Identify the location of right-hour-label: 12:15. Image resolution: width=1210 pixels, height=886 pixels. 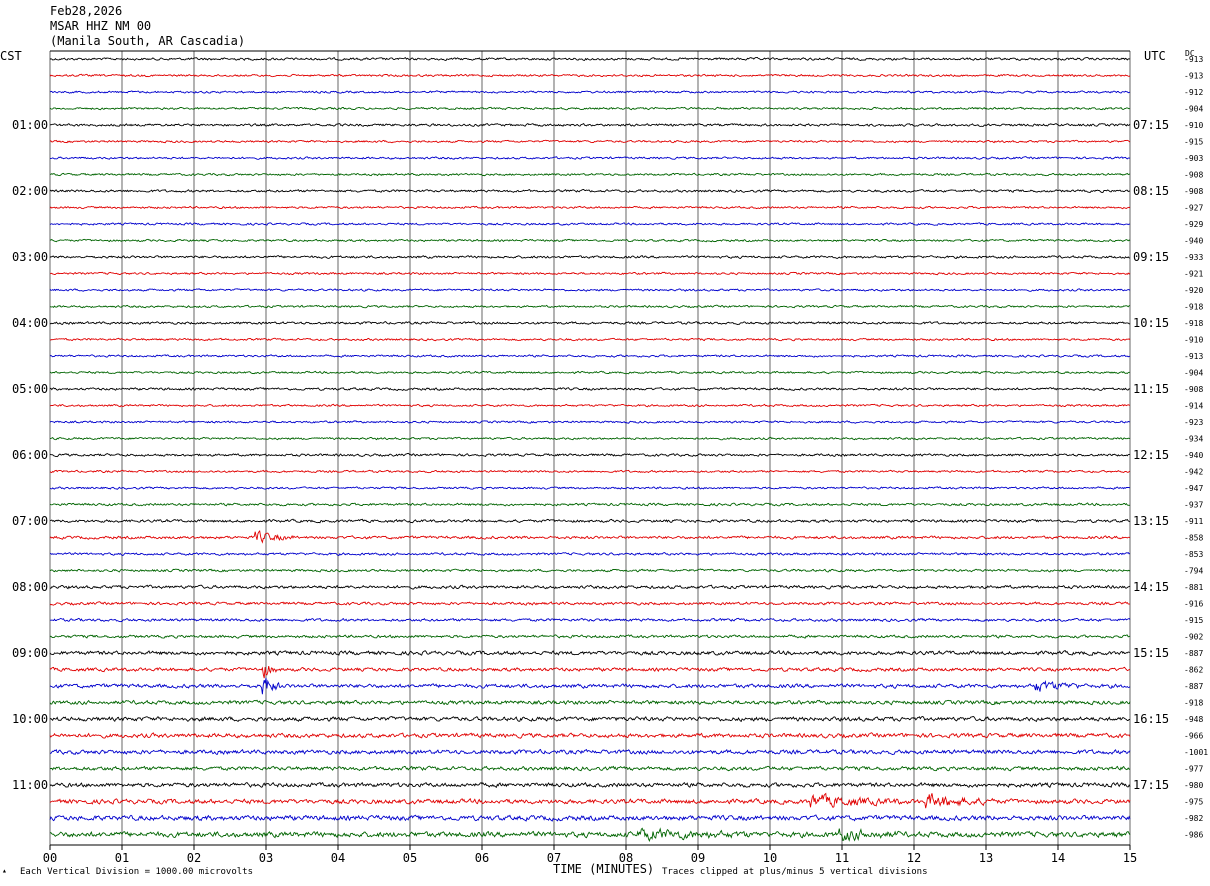
(1151, 455).